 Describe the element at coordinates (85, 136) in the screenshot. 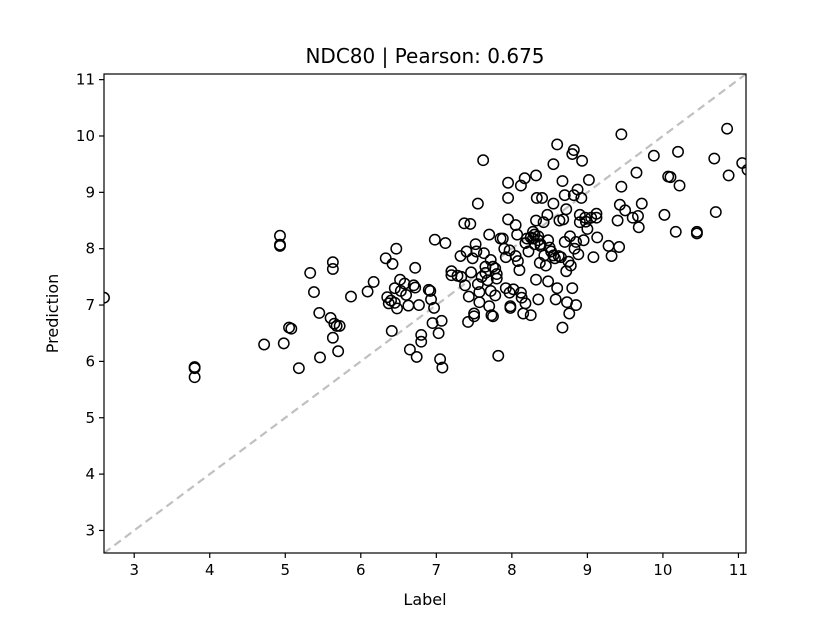

I see `y-tick-label: 10` at that location.